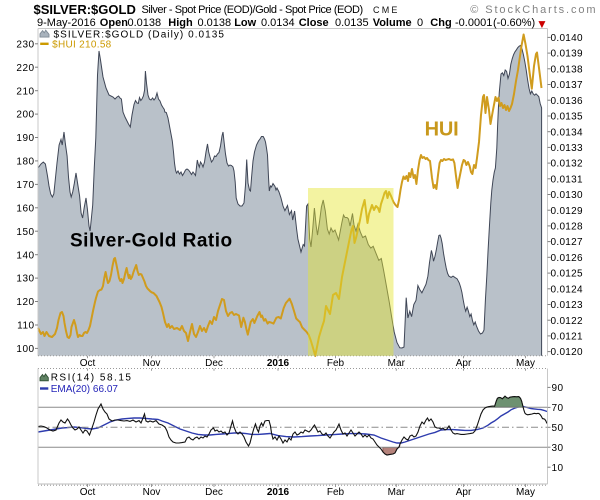 This screenshot has height=500, width=600. What do you see at coordinates (567, 337) in the screenshot?
I see `svg-text: 0.0121` at bounding box center [567, 337].